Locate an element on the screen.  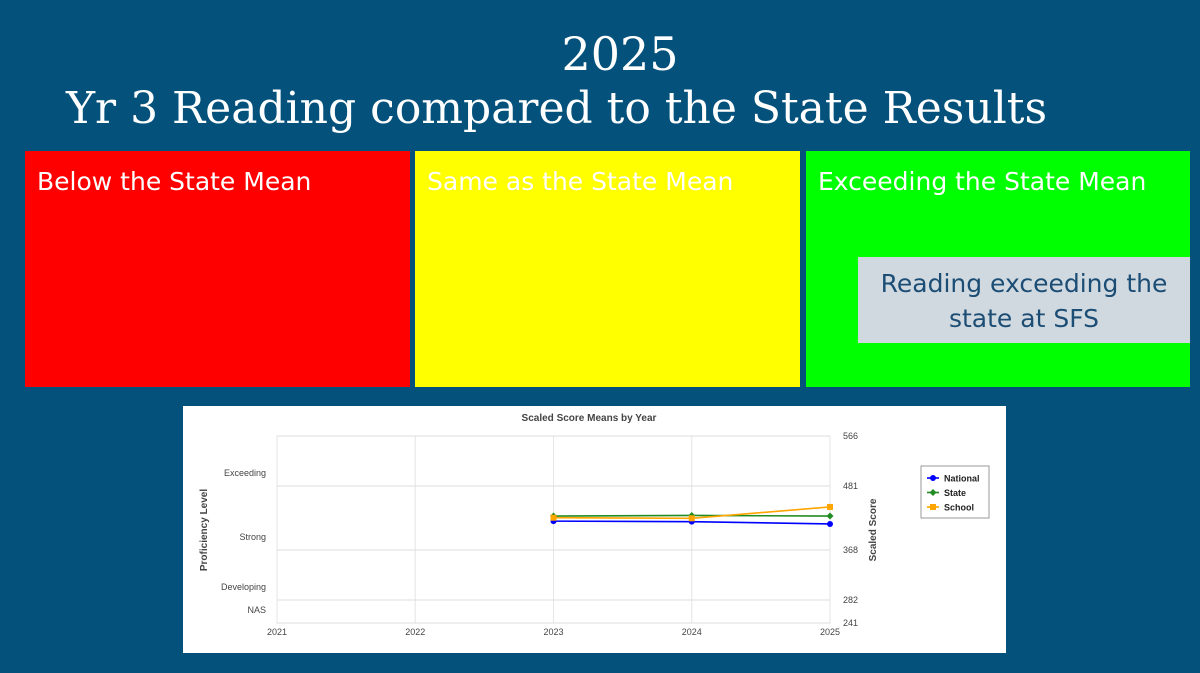
data-point-national is located at coordinates (830, 523).